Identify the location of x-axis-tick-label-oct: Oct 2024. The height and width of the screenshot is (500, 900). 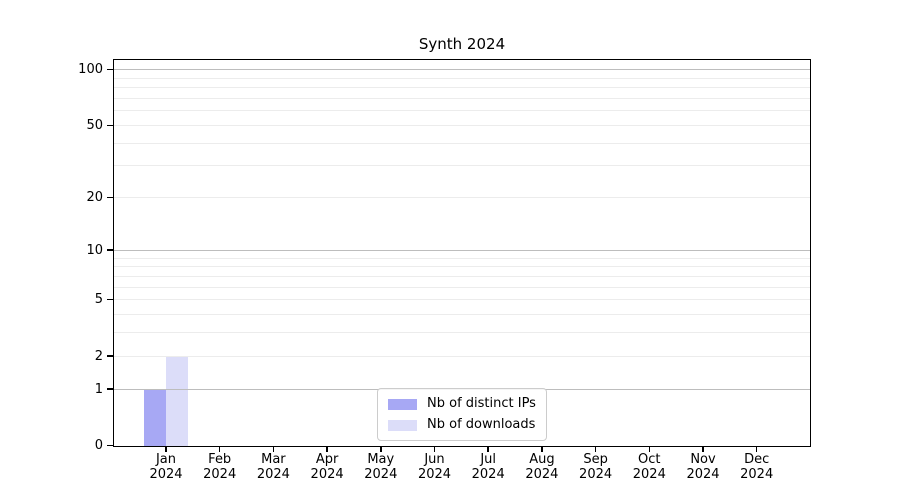
(649, 467).